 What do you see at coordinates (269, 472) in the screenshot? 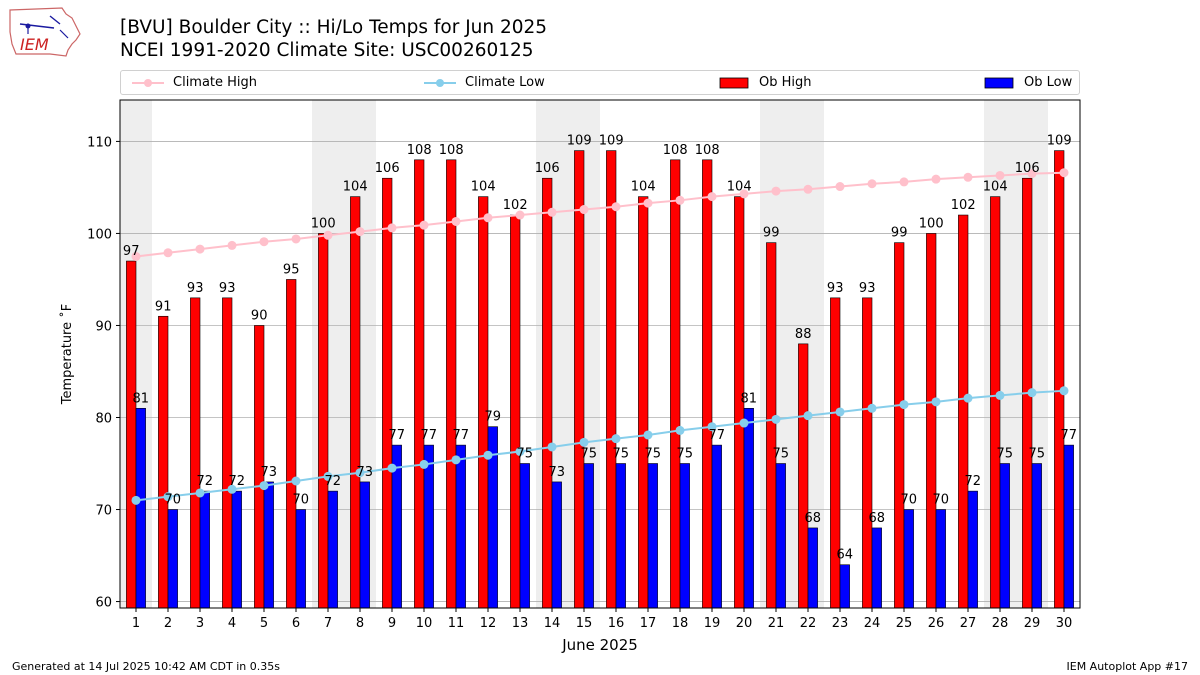
I see `ob-low-label-day-5: 73` at bounding box center [269, 472].